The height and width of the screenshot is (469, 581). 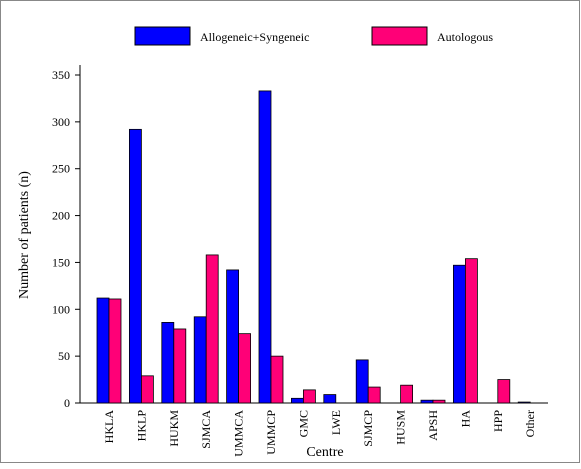 I want to click on x-tick-label: HUKM, so click(x=174, y=428).